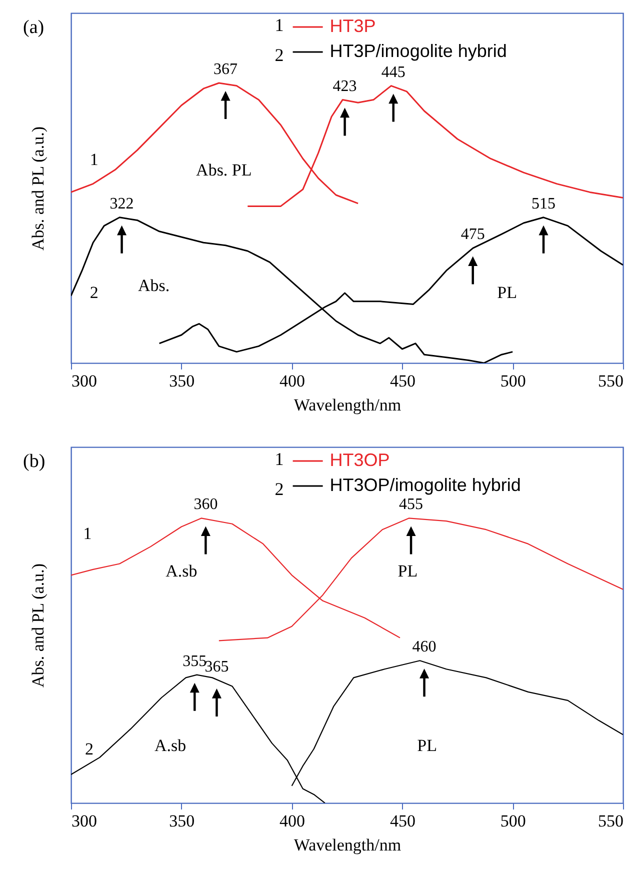 The height and width of the screenshot is (883, 640). What do you see at coordinates (360, 460) in the screenshot?
I see `legend-label: HT3OP` at bounding box center [360, 460].